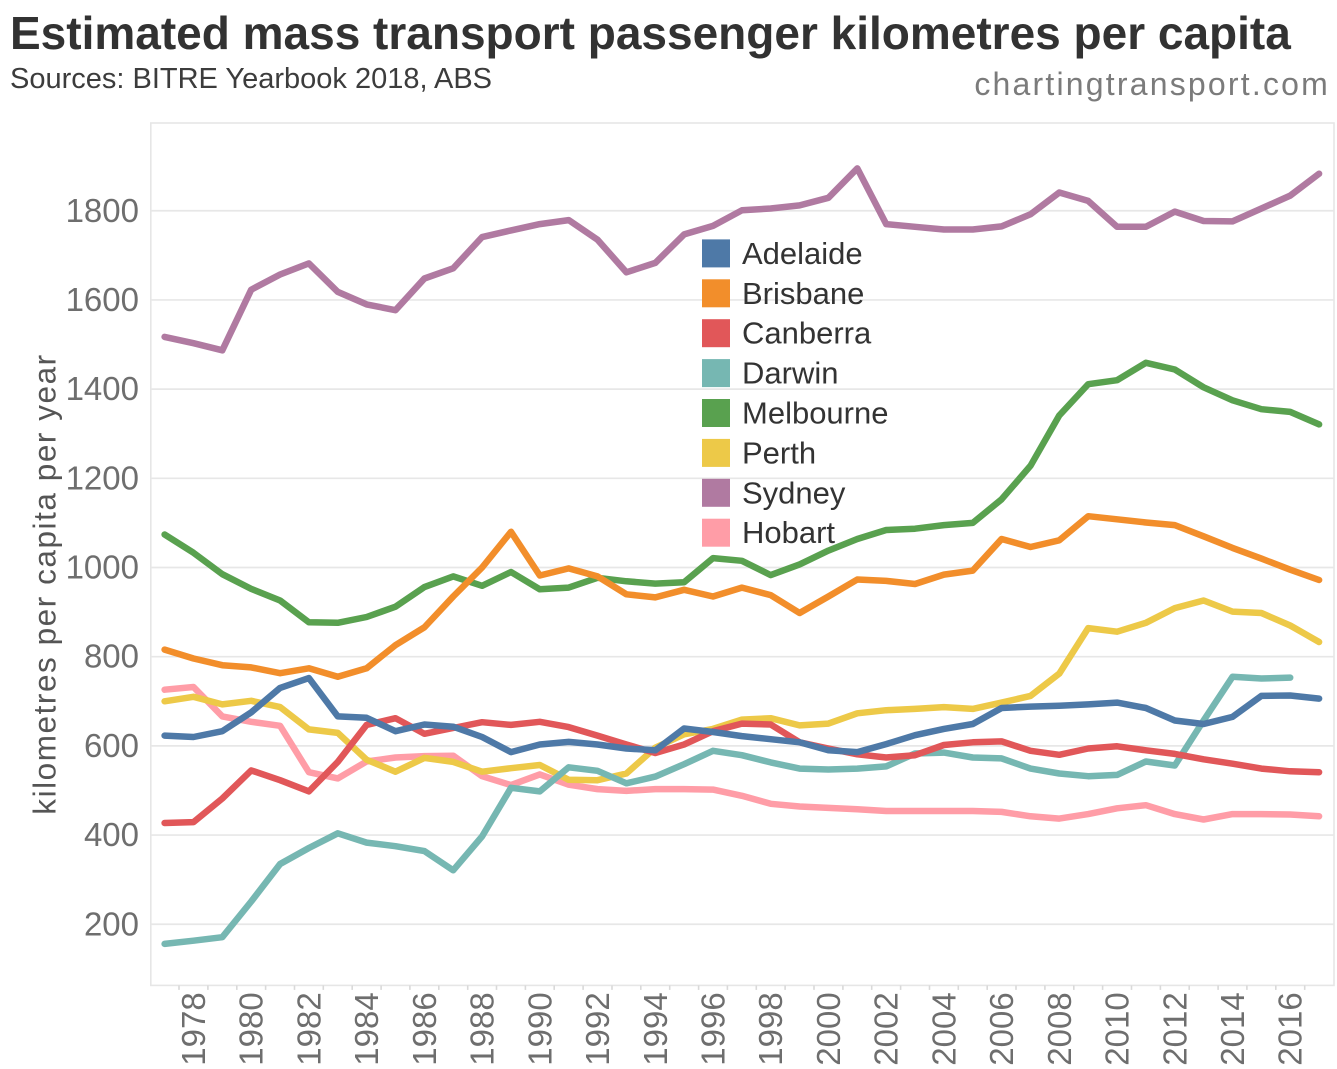  Describe the element at coordinates (308, 1028) in the screenshot. I see `svg-text: 1982` at that location.